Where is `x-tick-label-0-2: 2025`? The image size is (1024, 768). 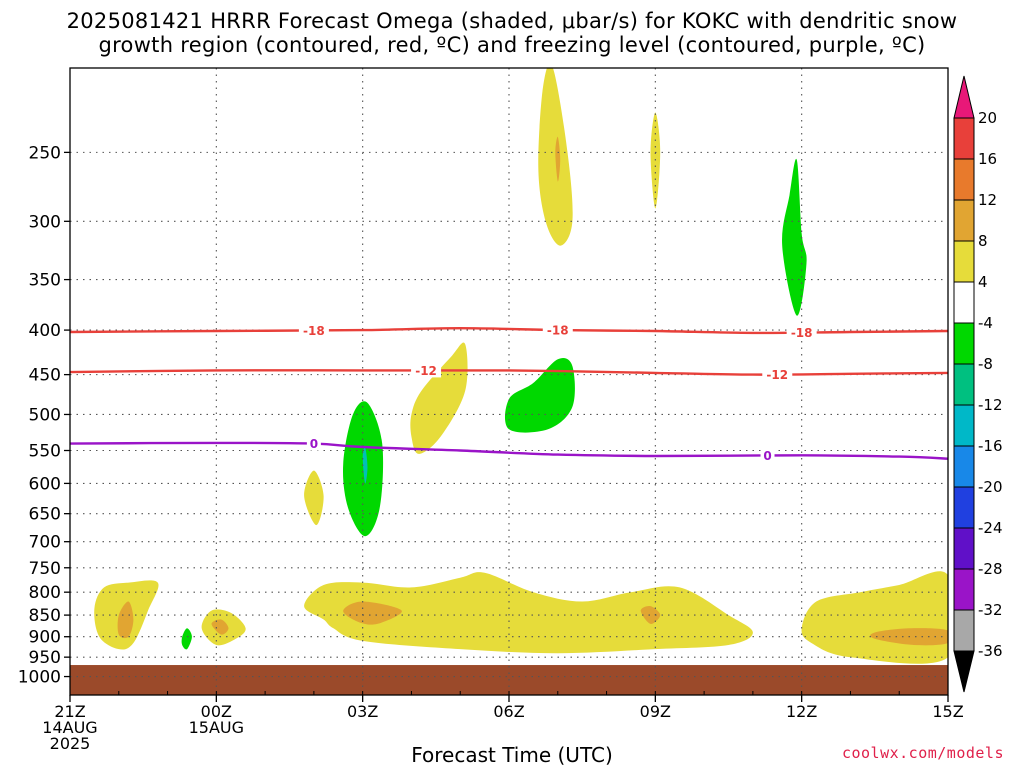 x-tick-label-0-2: 2025 is located at coordinates (70, 743).